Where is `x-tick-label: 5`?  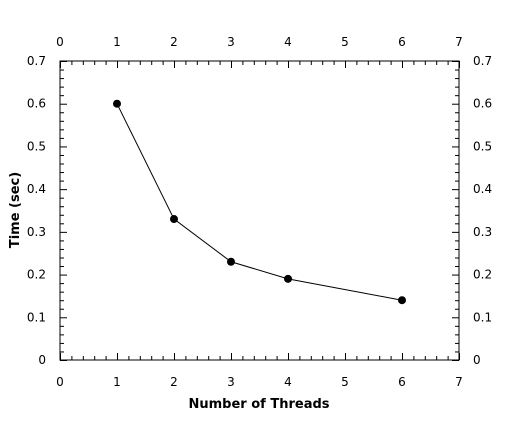
x-tick-label: 5 is located at coordinates (345, 382).